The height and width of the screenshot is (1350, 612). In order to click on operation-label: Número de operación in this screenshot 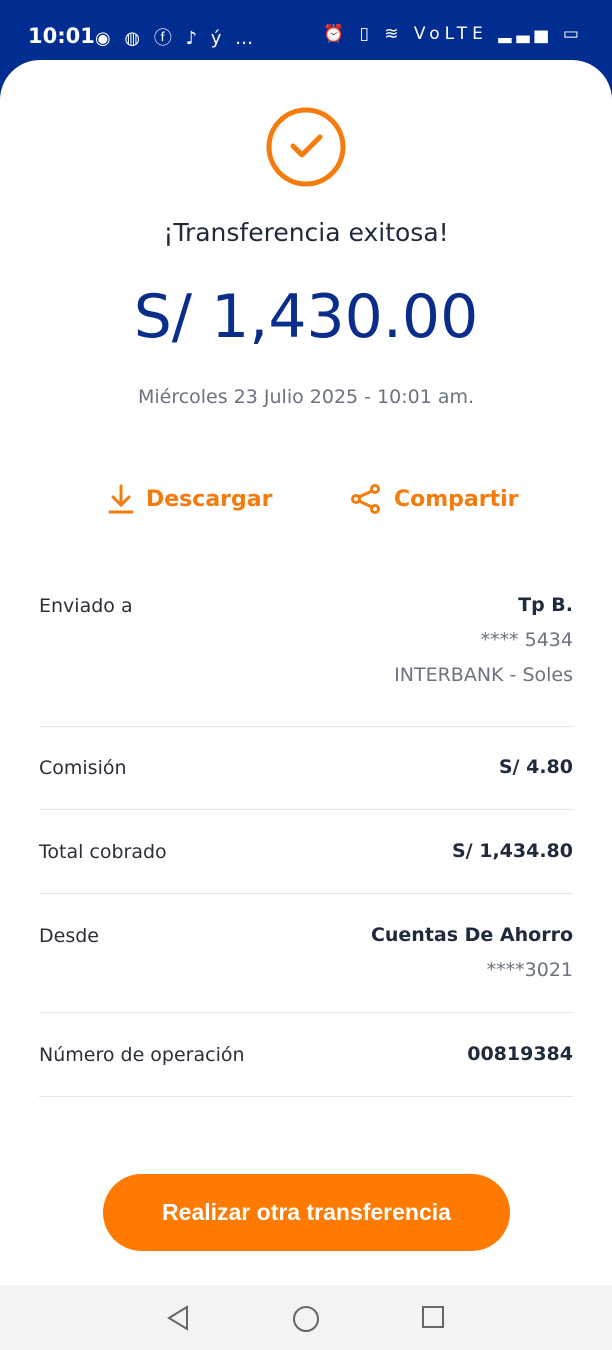, I will do `click(142, 1055)`.